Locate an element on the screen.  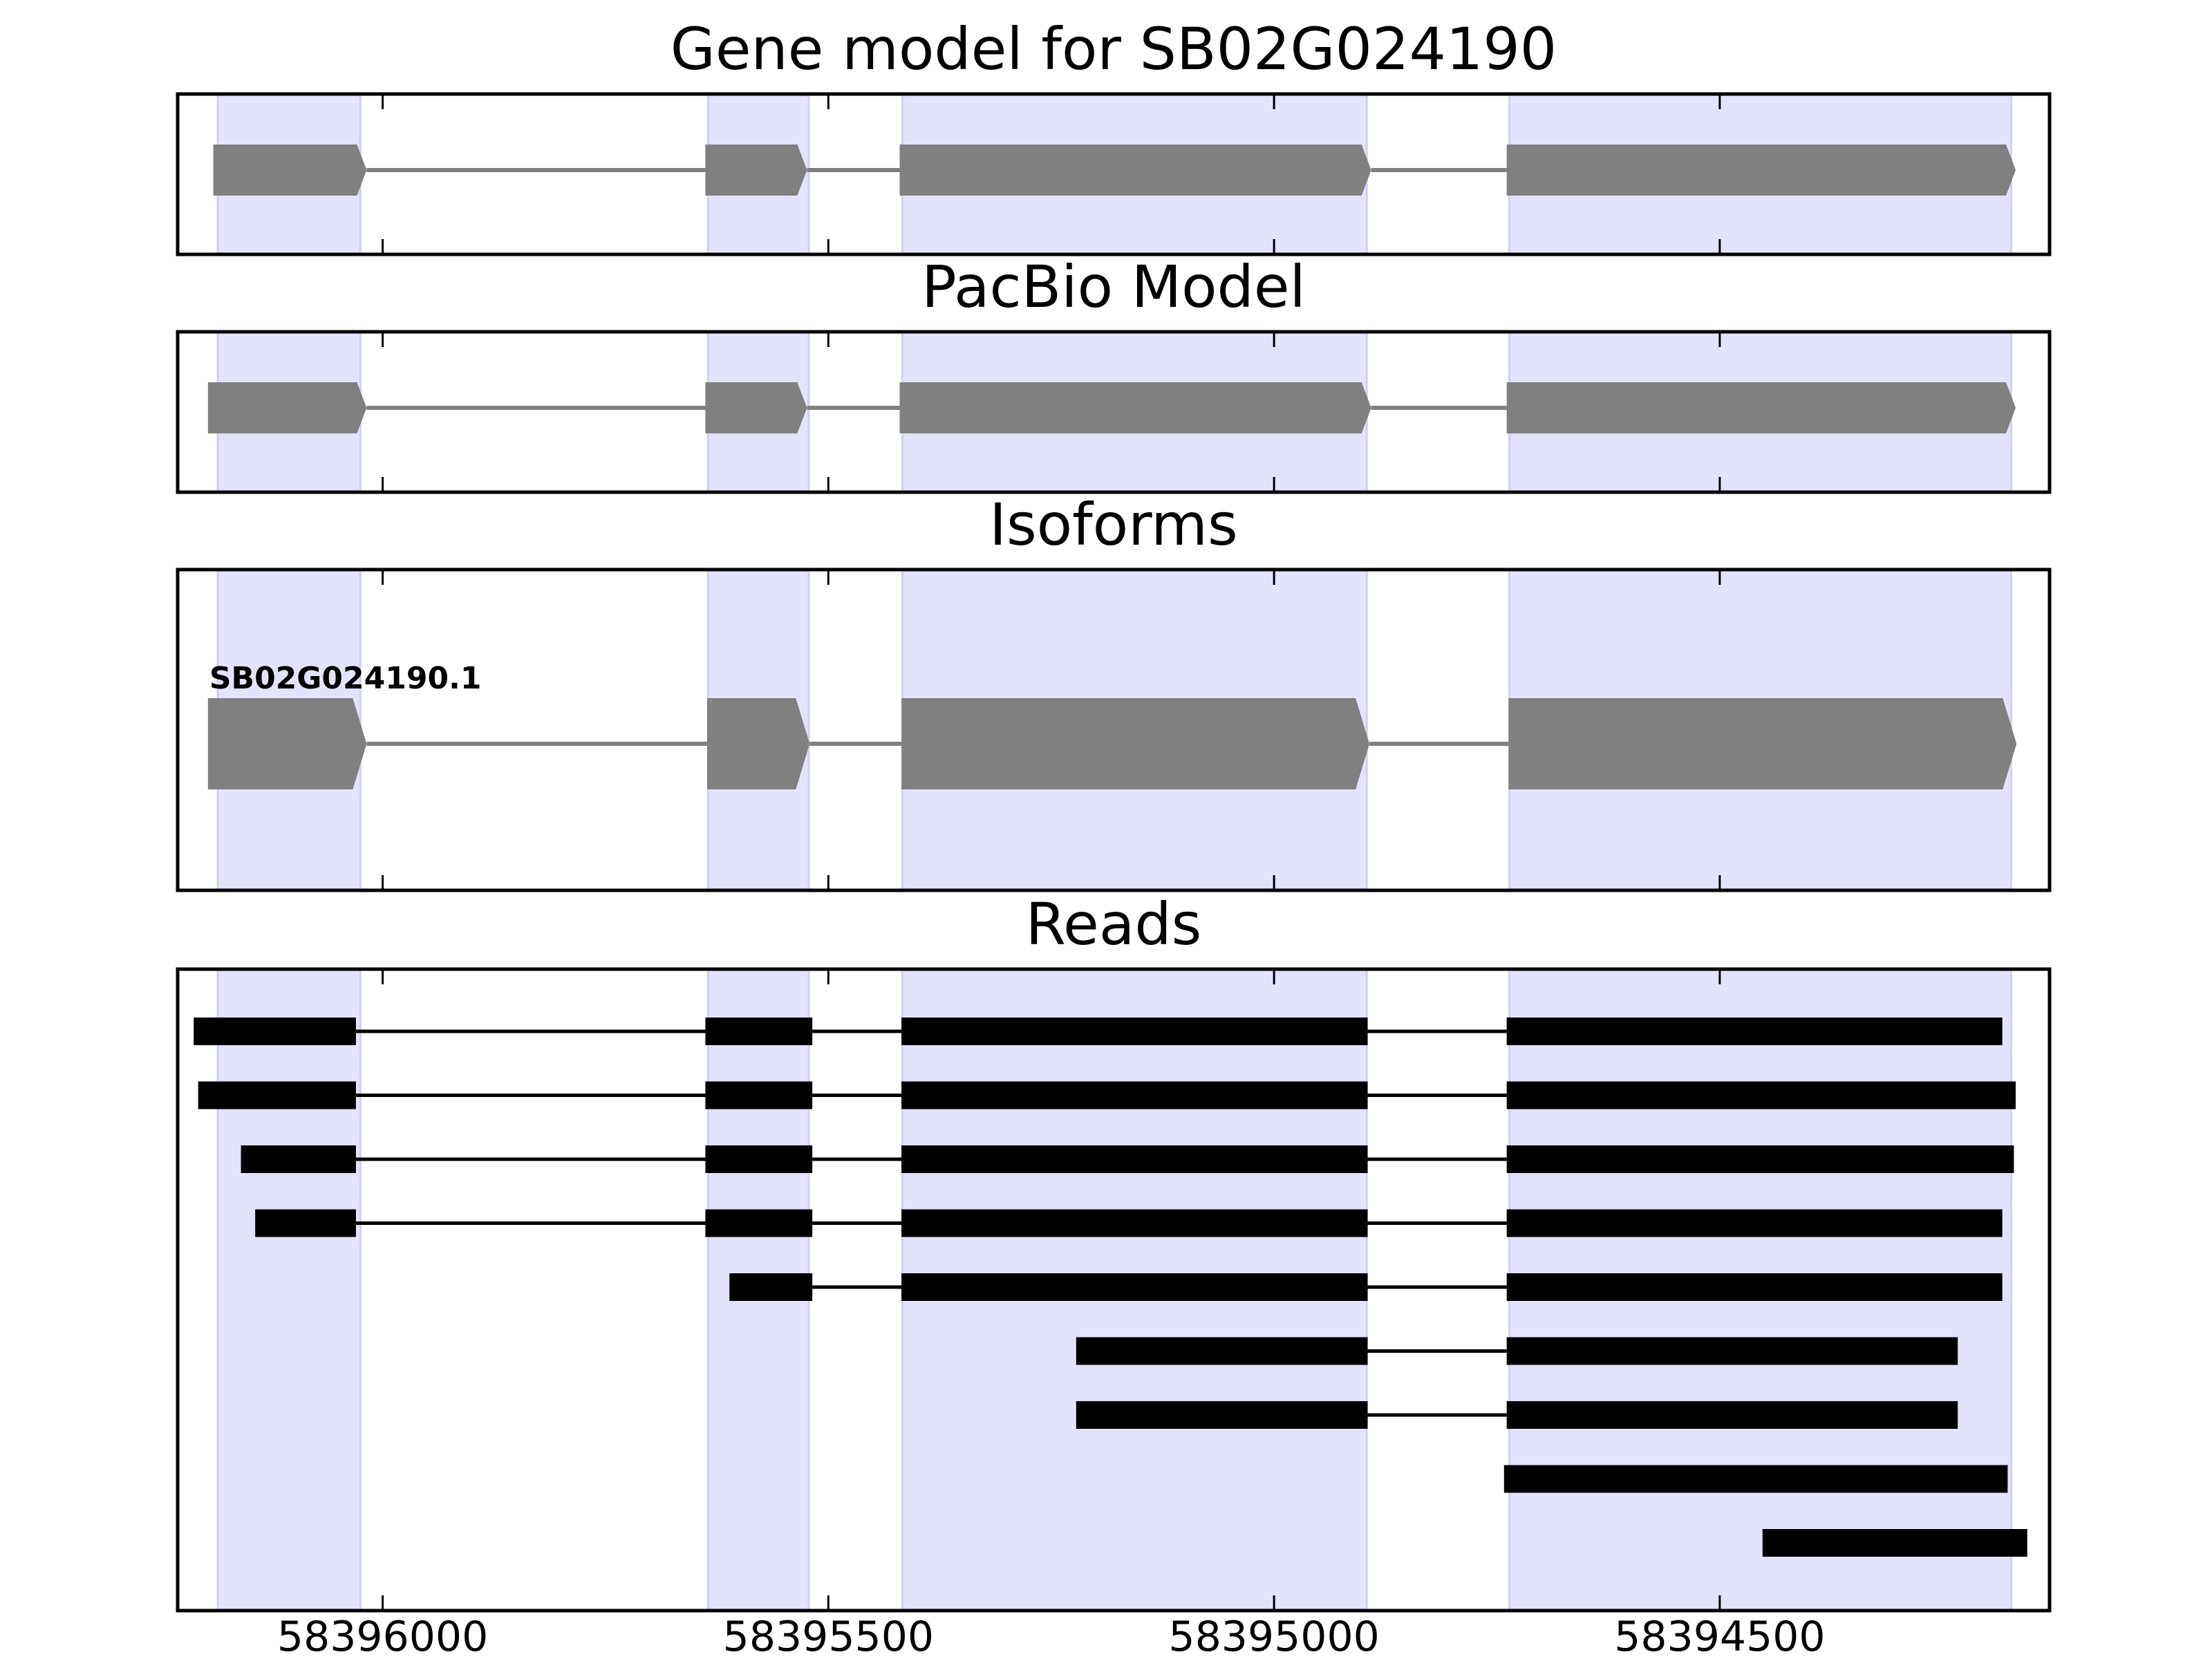
transcript-row: SB02G024190.1 is located at coordinates (1112, 725).